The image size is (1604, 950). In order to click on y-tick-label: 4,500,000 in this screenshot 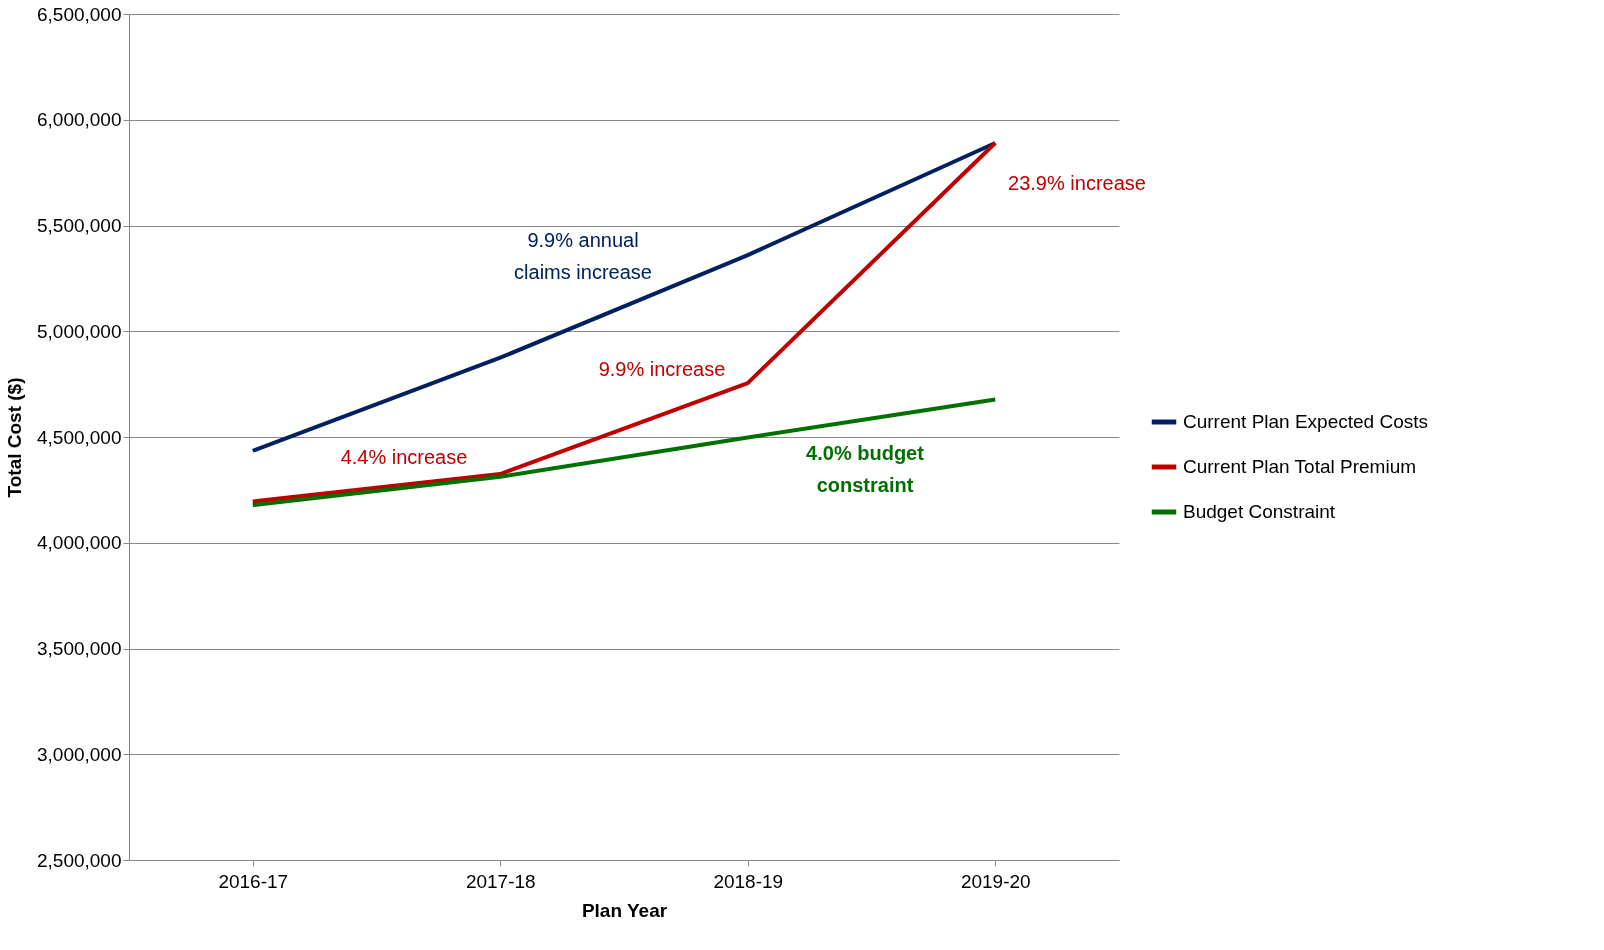, I will do `click(79, 437)`.